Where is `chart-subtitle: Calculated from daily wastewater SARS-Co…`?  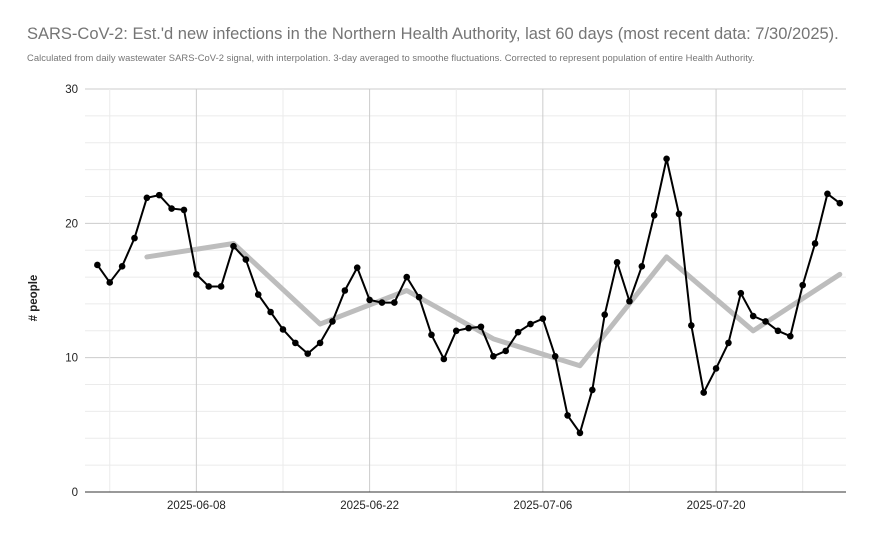 chart-subtitle: Calculated from daily wastewater SARS-Co… is located at coordinates (391, 57).